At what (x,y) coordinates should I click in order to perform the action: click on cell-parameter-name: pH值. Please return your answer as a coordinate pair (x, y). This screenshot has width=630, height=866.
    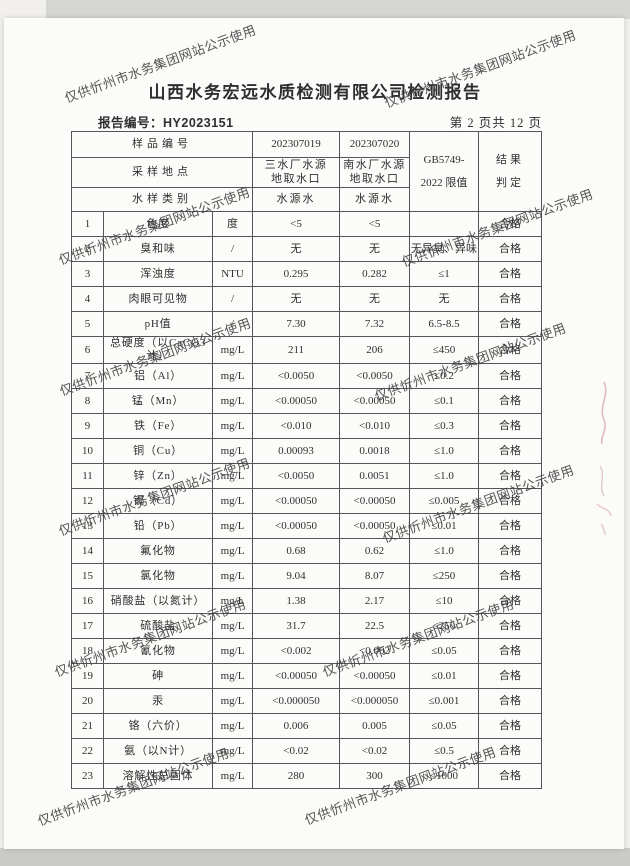
    Looking at the image, I should click on (158, 324).